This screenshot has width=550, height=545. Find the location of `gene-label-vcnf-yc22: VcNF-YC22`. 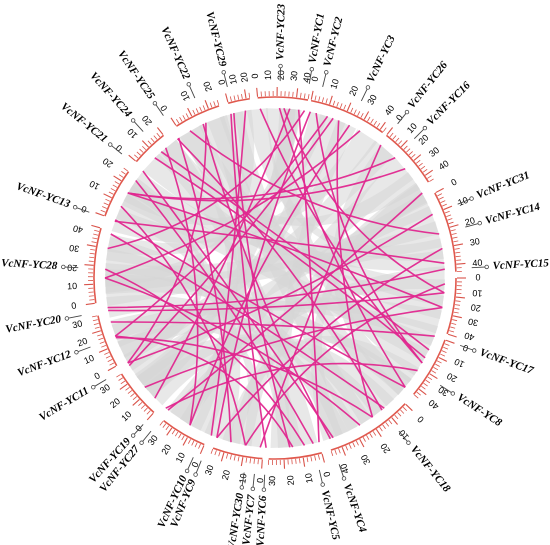

gene-label-vcnf-yc22: VcNF-YC22 is located at coordinates (175, 53).